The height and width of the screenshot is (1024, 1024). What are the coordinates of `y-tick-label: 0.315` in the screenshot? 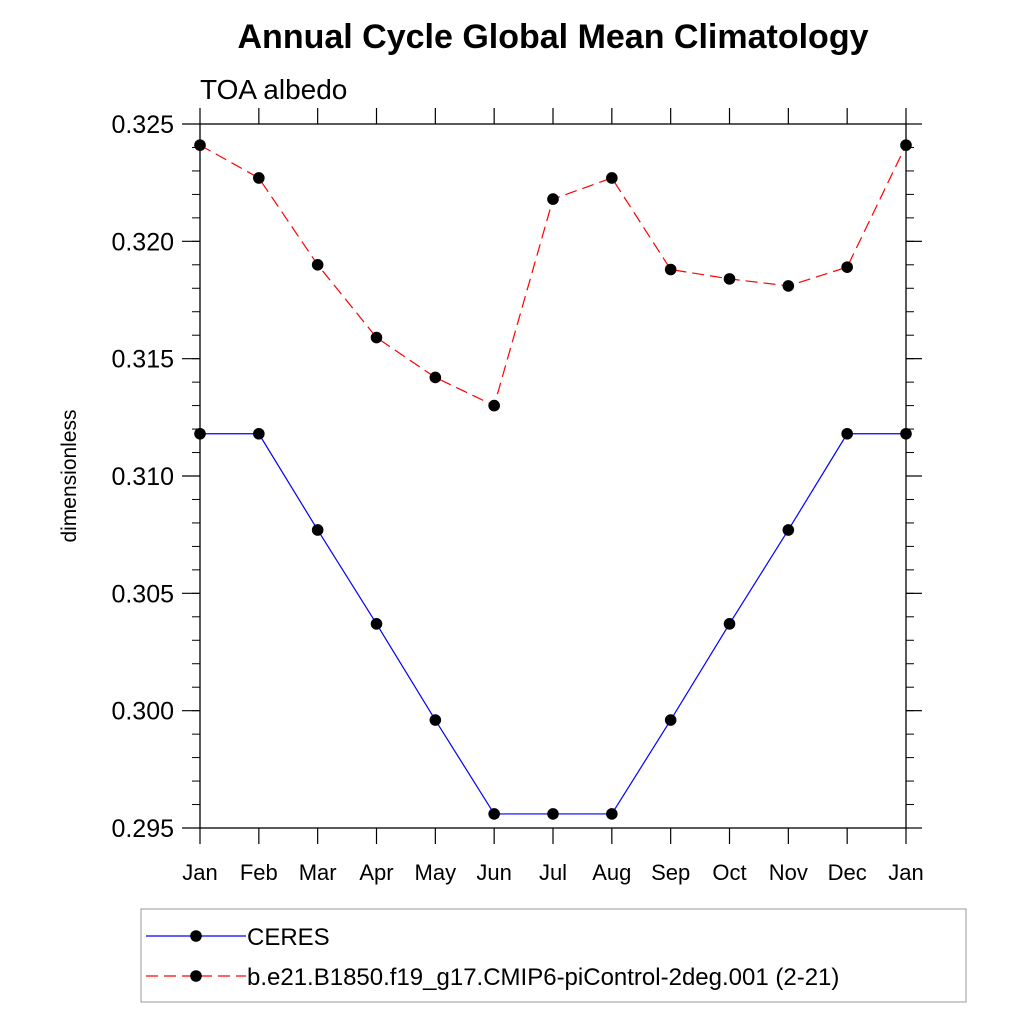 It's located at (142, 360).